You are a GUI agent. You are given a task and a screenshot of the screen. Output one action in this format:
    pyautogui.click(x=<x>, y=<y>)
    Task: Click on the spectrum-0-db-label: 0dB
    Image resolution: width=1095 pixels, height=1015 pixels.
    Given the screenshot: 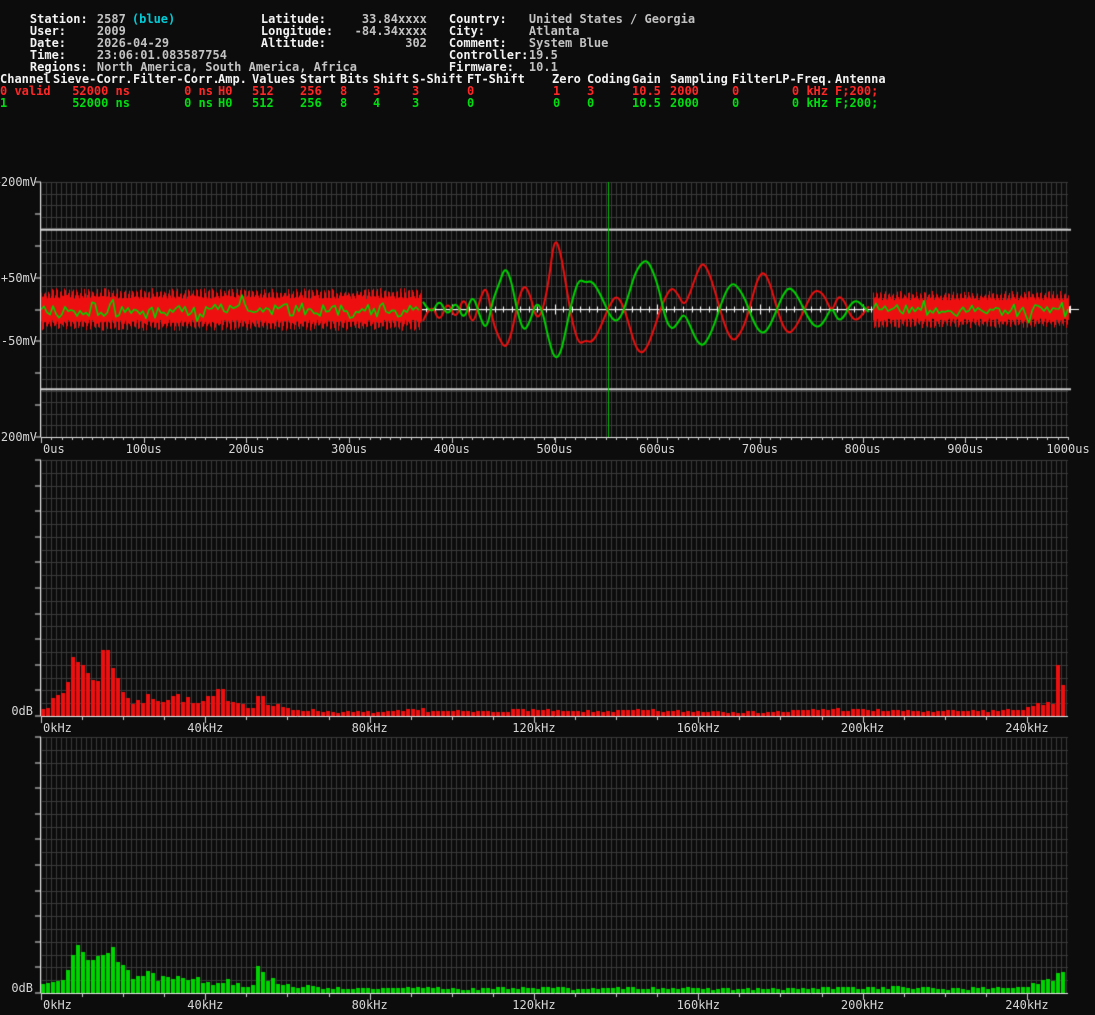 What is the action you would take?
    pyautogui.click(x=22, y=711)
    